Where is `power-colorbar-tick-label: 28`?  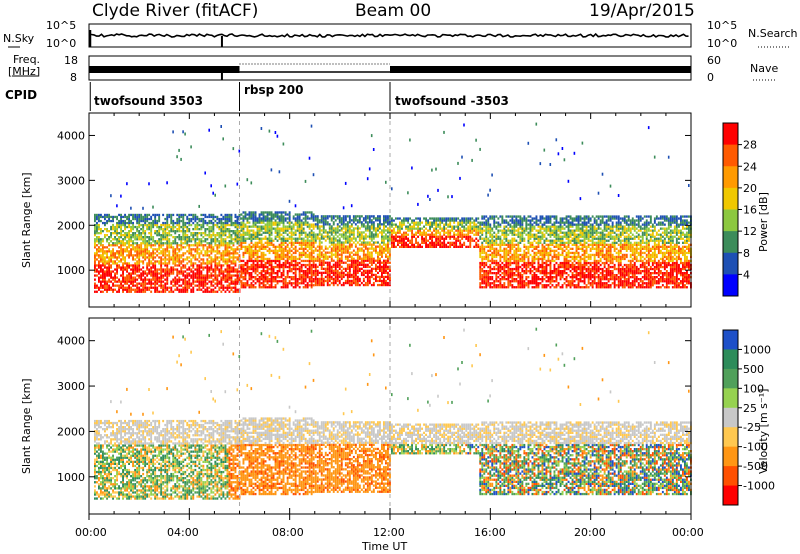
power-colorbar-tick-label: 28 is located at coordinates (750, 145).